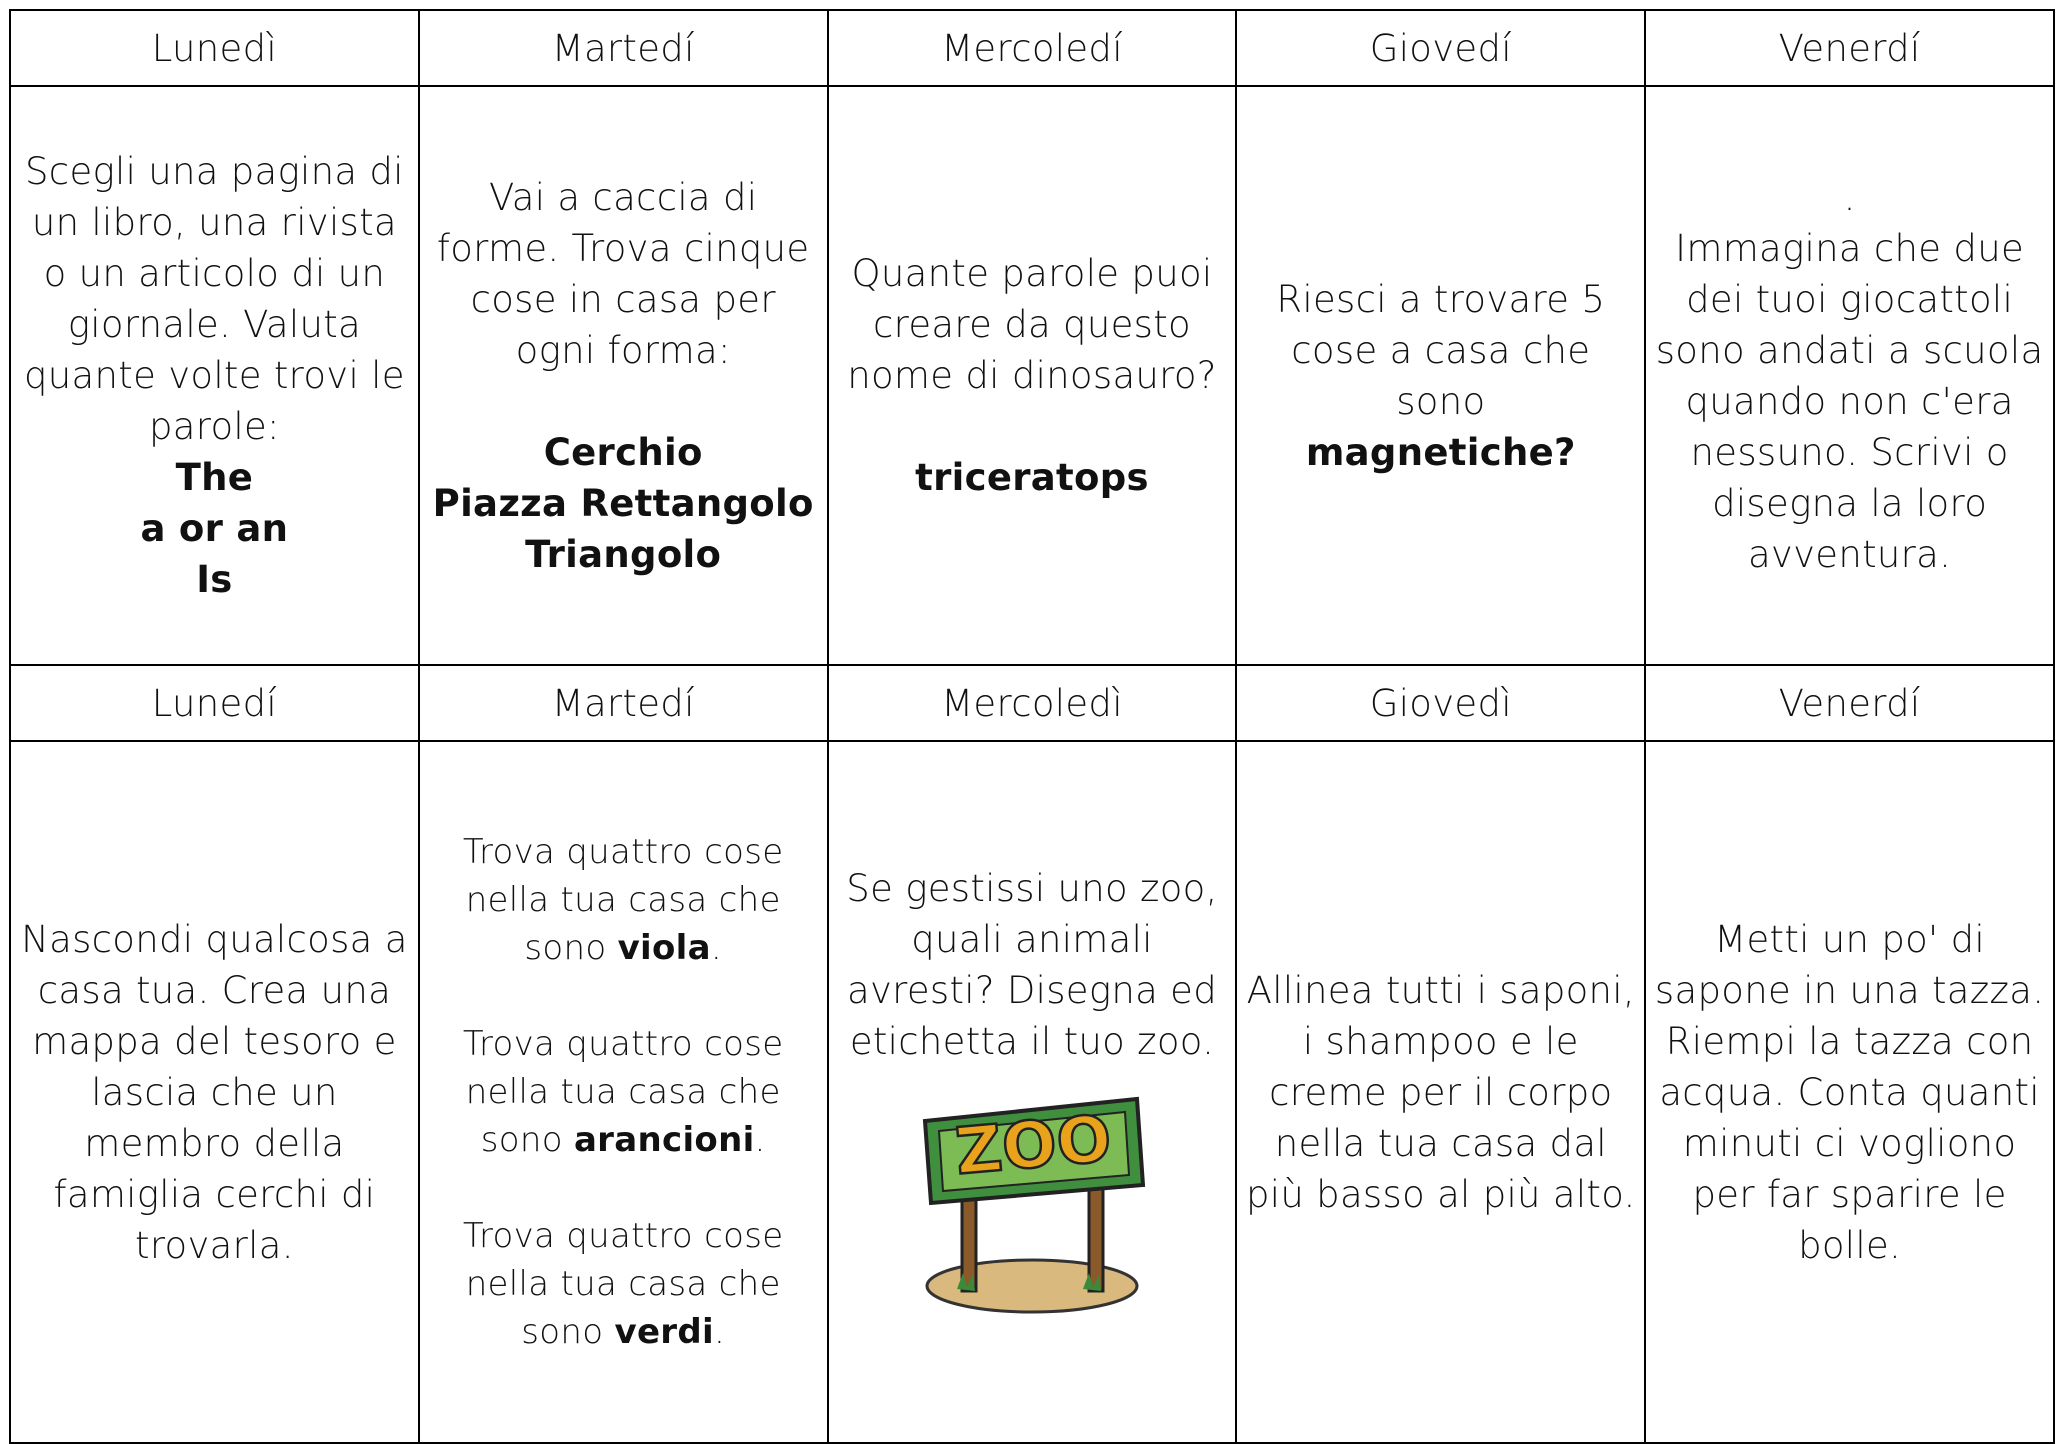 The image size is (2056, 1444). I want to click on bold-run: arancioni, so click(664, 1140).